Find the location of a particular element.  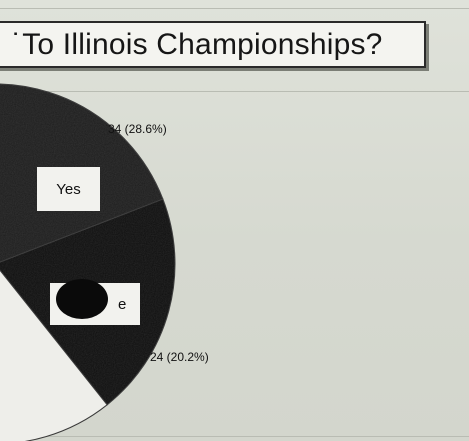

pie-slice-other is located at coordinates (54, 355).